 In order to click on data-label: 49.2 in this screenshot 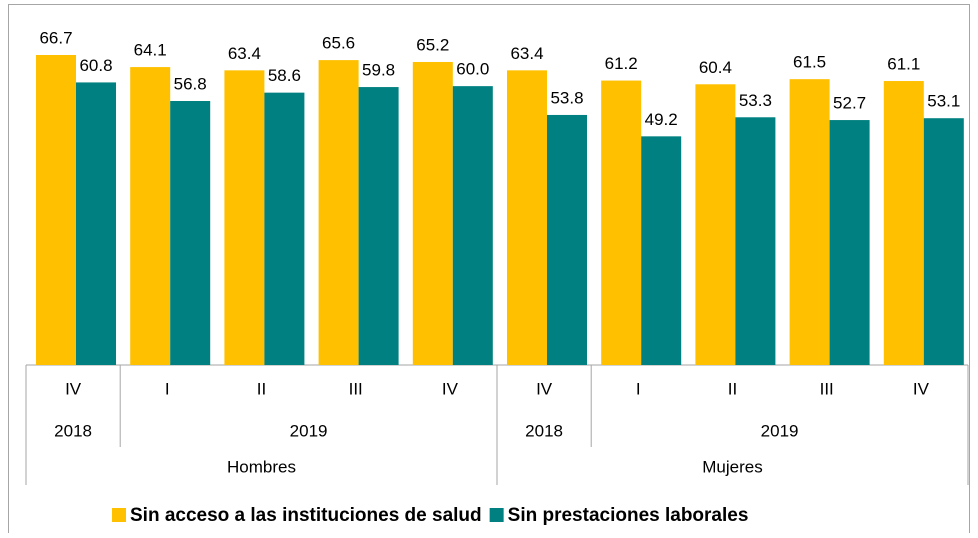, I will do `click(661, 119)`.